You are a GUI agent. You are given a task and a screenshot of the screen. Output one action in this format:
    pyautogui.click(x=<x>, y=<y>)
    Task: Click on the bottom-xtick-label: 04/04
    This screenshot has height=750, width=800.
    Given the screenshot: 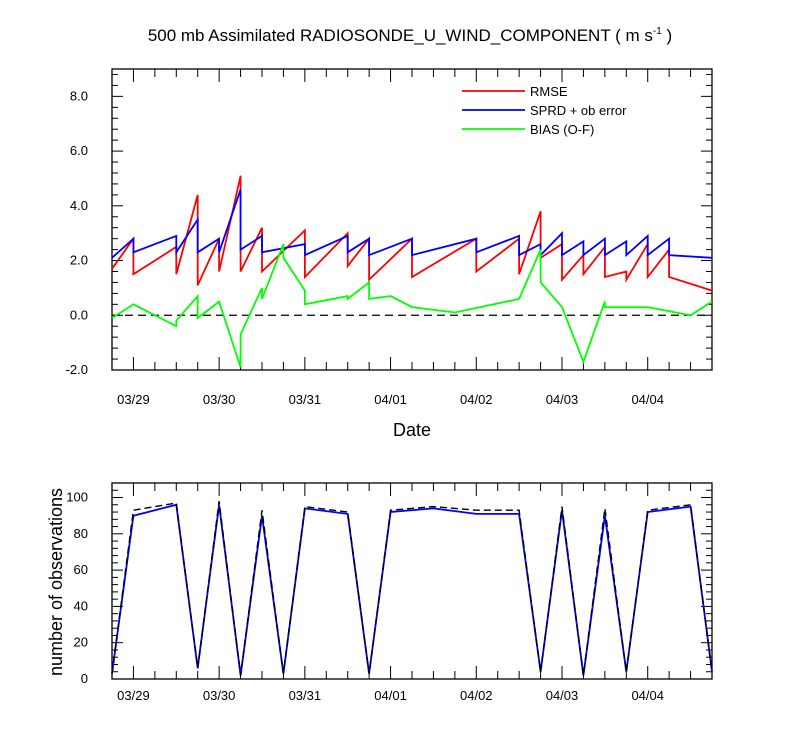 What is the action you would take?
    pyautogui.click(x=647, y=695)
    